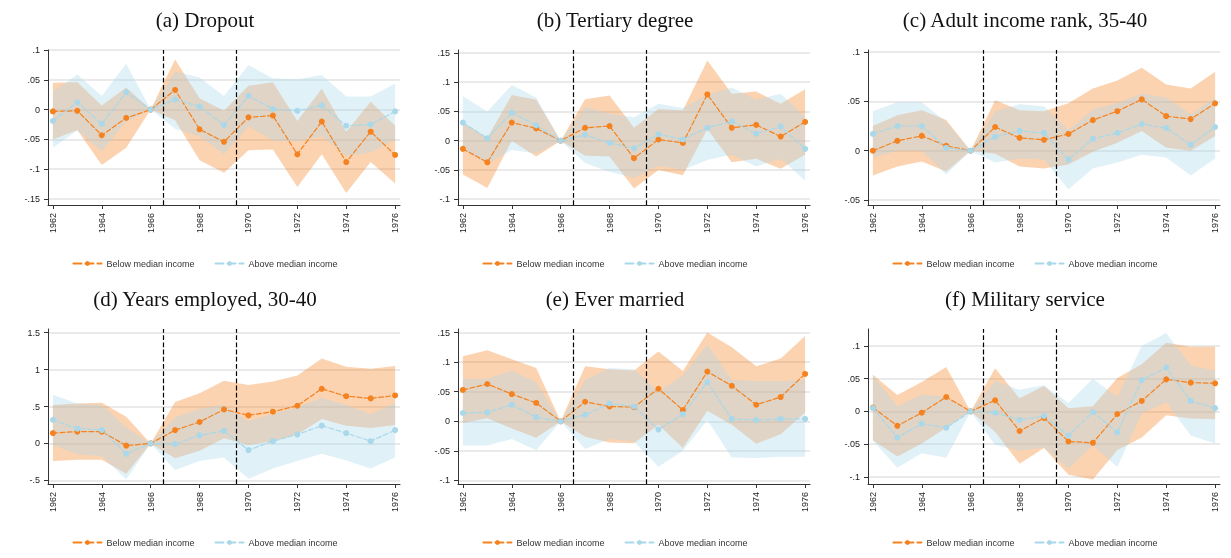 The height and width of the screenshot is (558, 1231). What do you see at coordinates (205, 19) in the screenshot?
I see `chart-title: (a) Dropout` at bounding box center [205, 19].